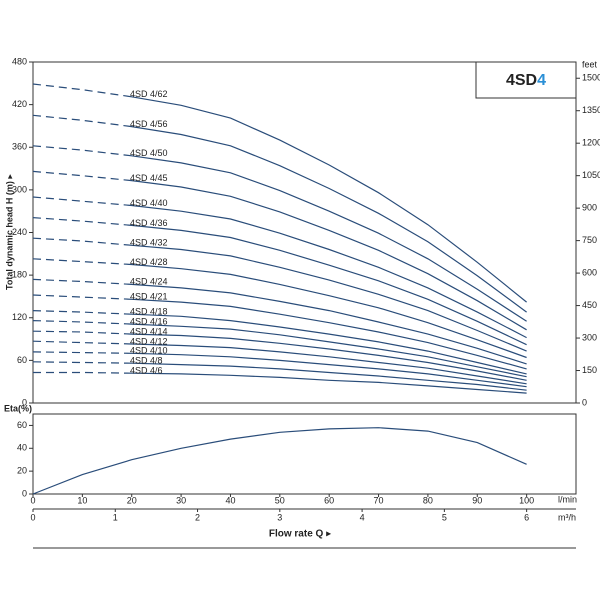 This screenshot has width=600, height=600. What do you see at coordinates (19, 317) in the screenshot?
I see `y-tick-label: 120` at bounding box center [19, 317].